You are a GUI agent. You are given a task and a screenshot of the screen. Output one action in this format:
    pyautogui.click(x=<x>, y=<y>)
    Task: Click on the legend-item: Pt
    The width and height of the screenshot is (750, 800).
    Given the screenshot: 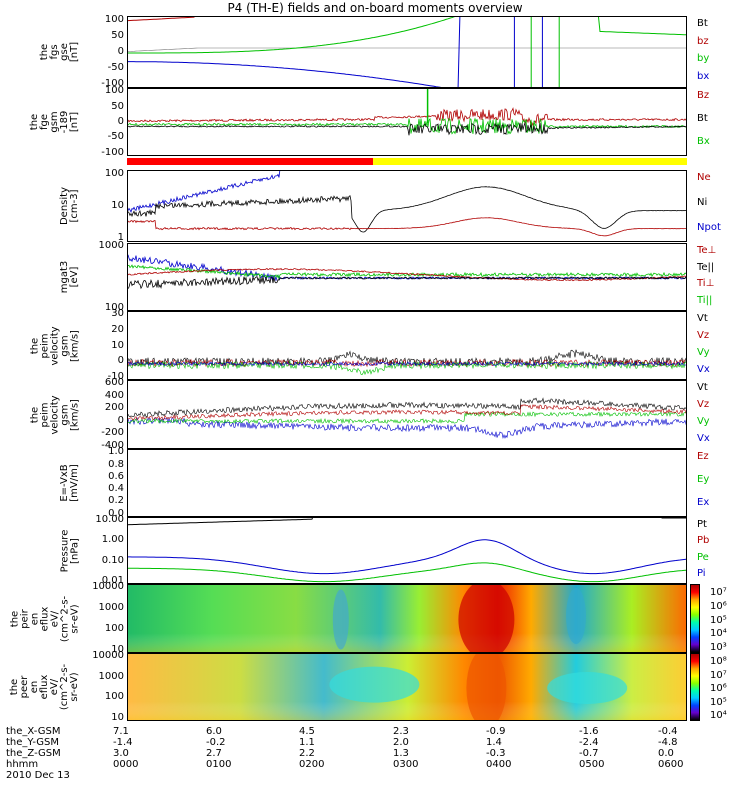 What is the action you would take?
    pyautogui.click(x=702, y=524)
    